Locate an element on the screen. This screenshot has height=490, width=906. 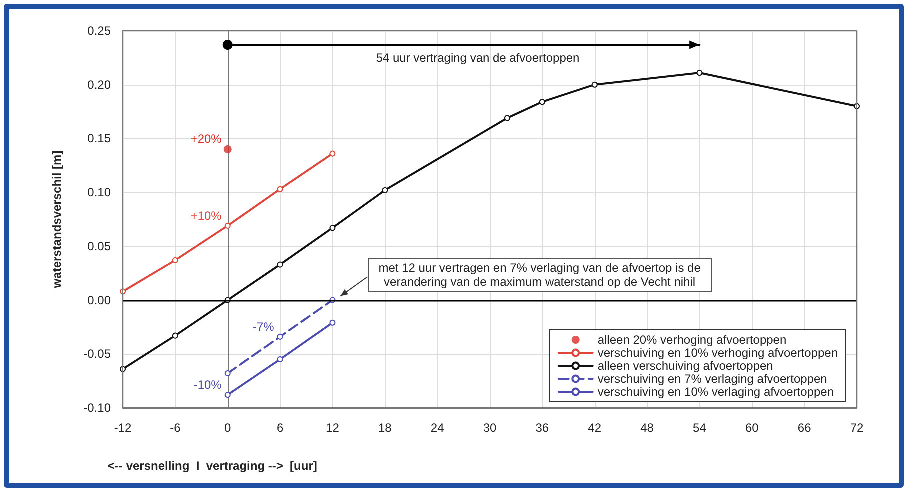
y-tick-label: 0.05 is located at coordinates (100, 246).